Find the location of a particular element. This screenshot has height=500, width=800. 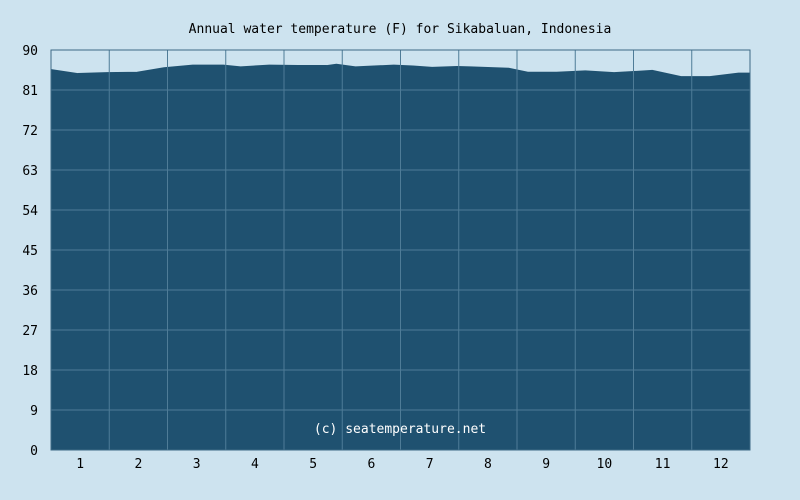

y-tick-label: 81 is located at coordinates (30, 91).